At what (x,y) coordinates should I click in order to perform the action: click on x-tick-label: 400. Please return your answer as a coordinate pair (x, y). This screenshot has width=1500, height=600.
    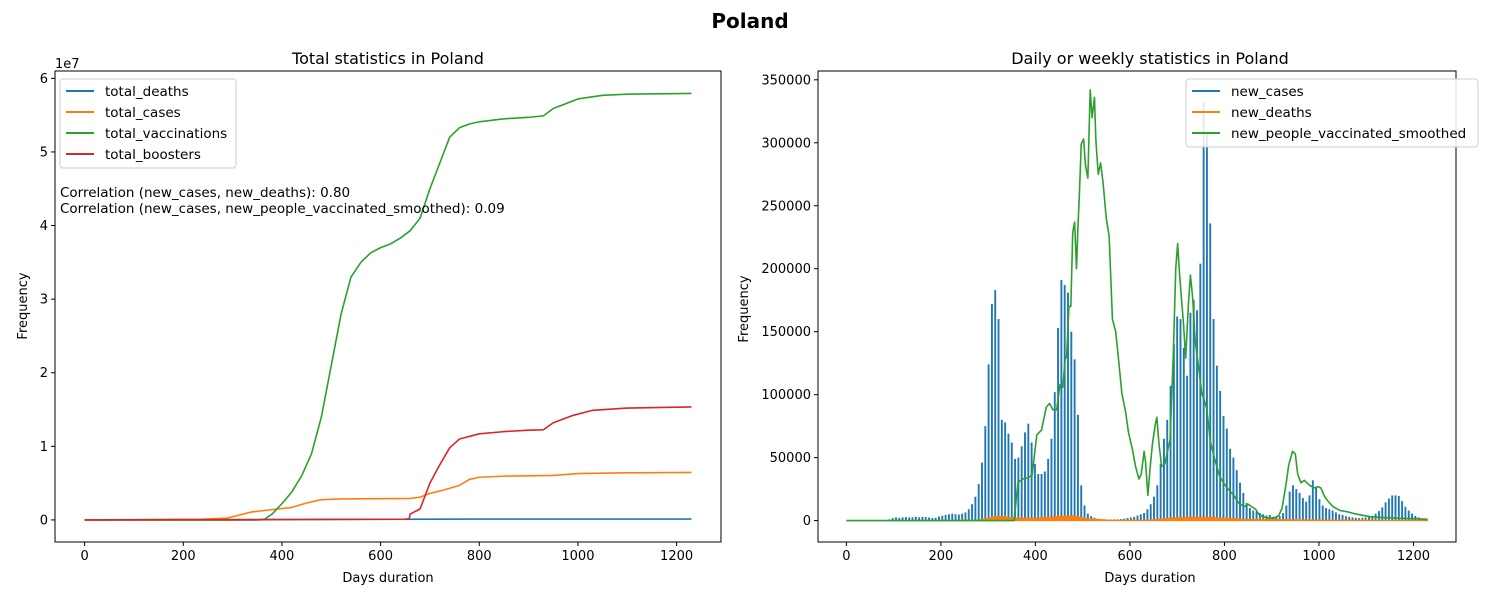
    Looking at the image, I should click on (282, 556).